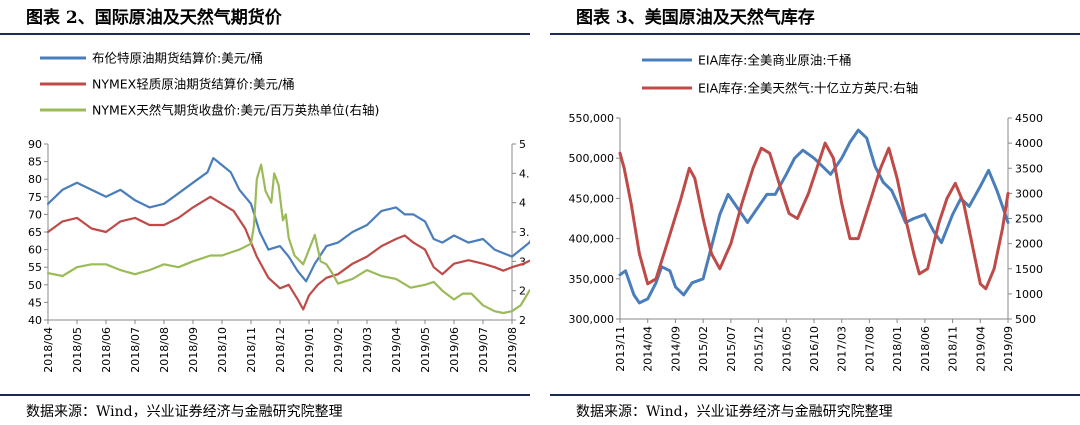 The height and width of the screenshot is (425, 1080). Describe the element at coordinates (524, 173) in the screenshot. I see `y-right-tick-label: 4.5` at that location.